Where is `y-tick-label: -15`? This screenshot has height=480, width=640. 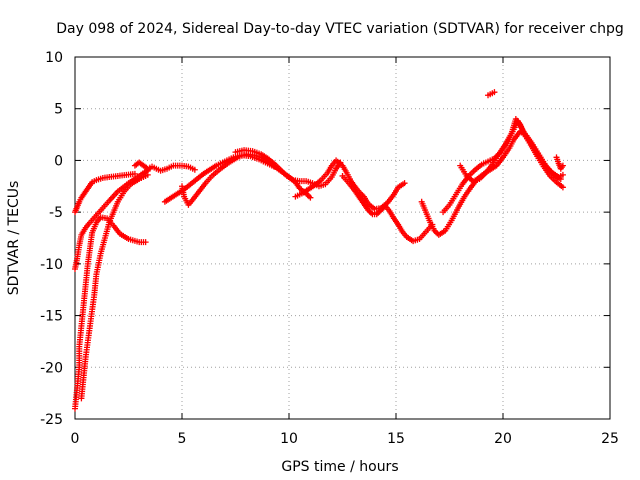
y-tick-label: -15 is located at coordinates (51, 317).